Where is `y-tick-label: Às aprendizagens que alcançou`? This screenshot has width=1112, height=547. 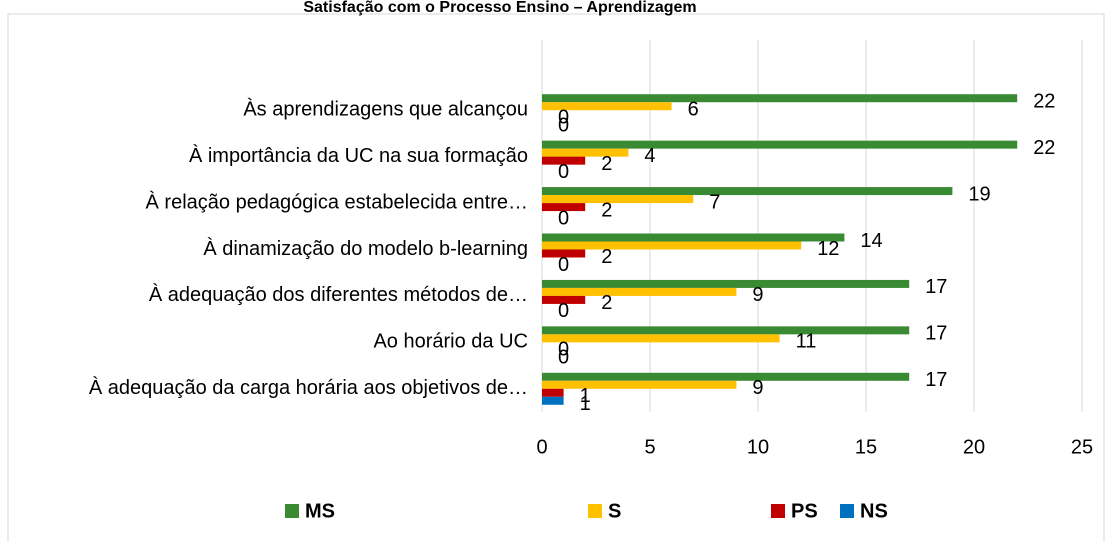 y-tick-label: Às aprendizagens que alcançou is located at coordinates (385, 108).